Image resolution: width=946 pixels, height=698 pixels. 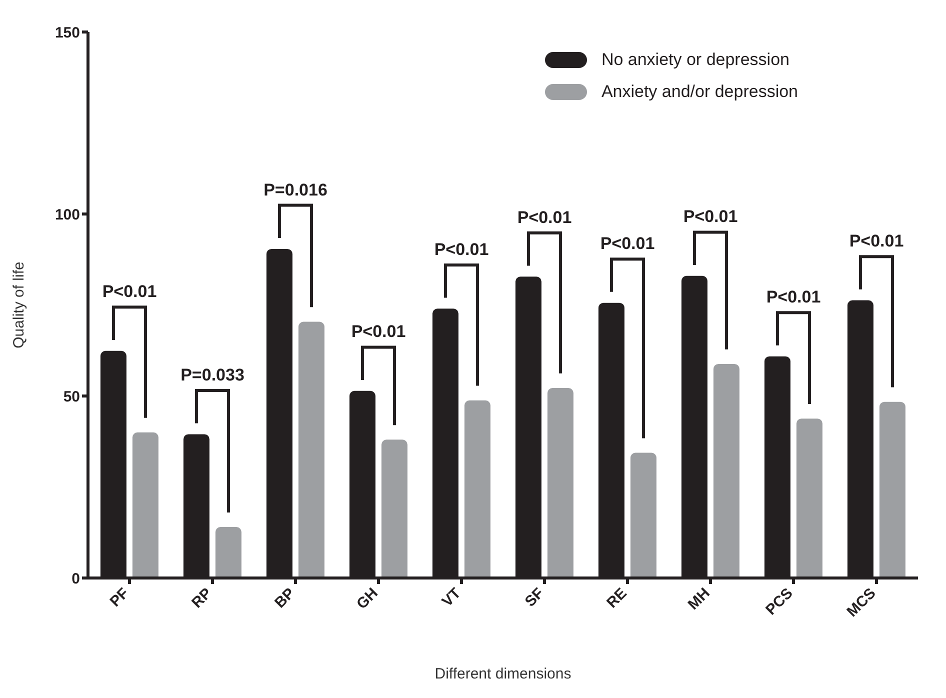 I want to click on x-tick-label: SF, so click(x=535, y=597).